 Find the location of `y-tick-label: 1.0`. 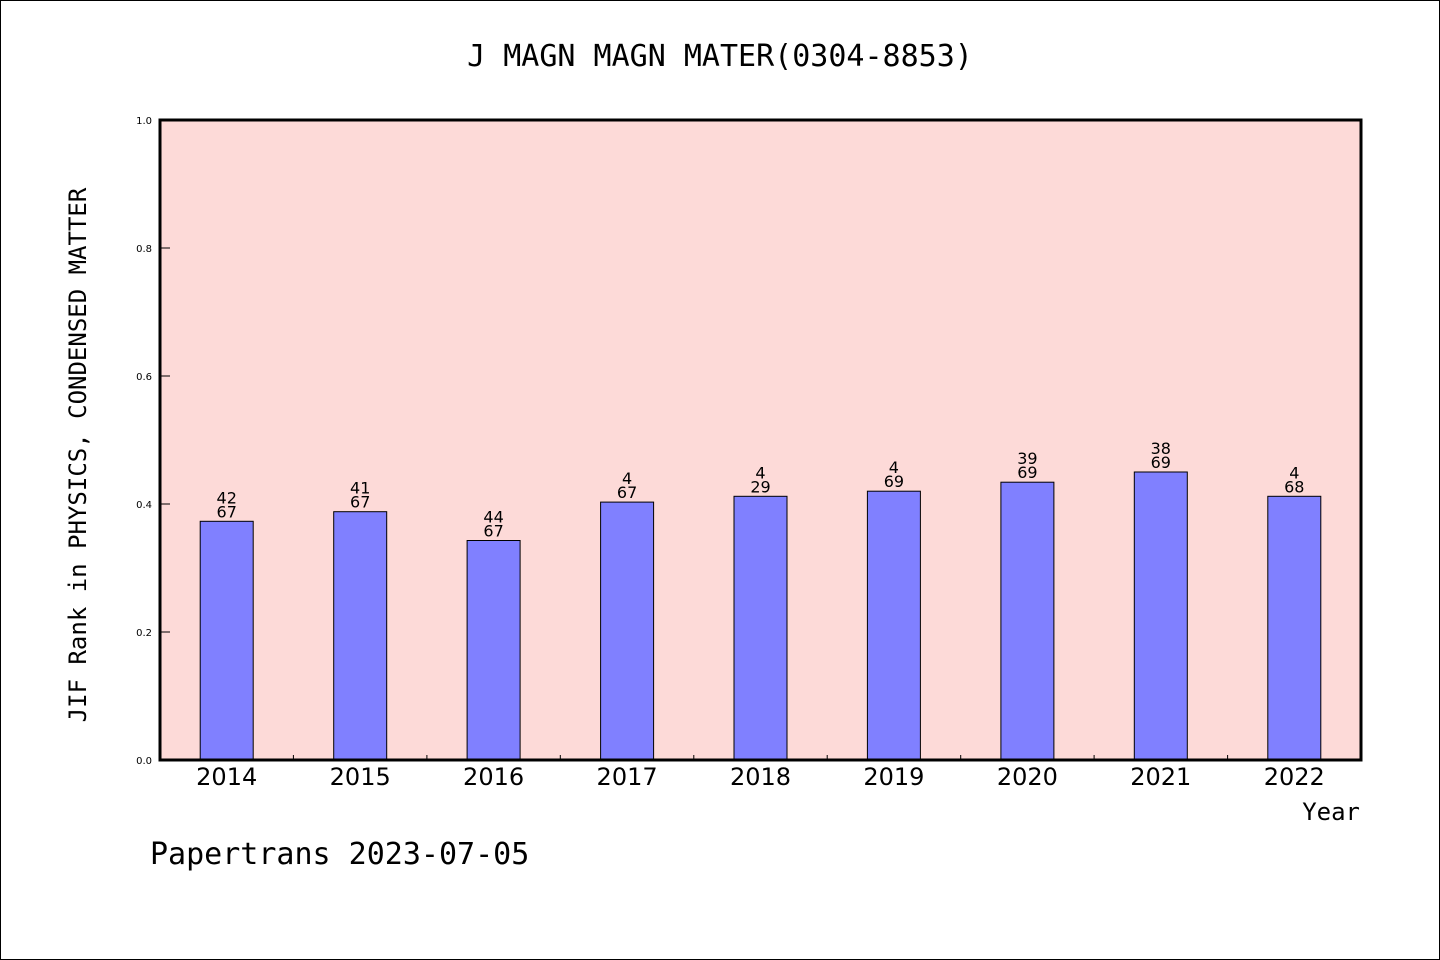

y-tick-label: 1.0 is located at coordinates (144, 121).